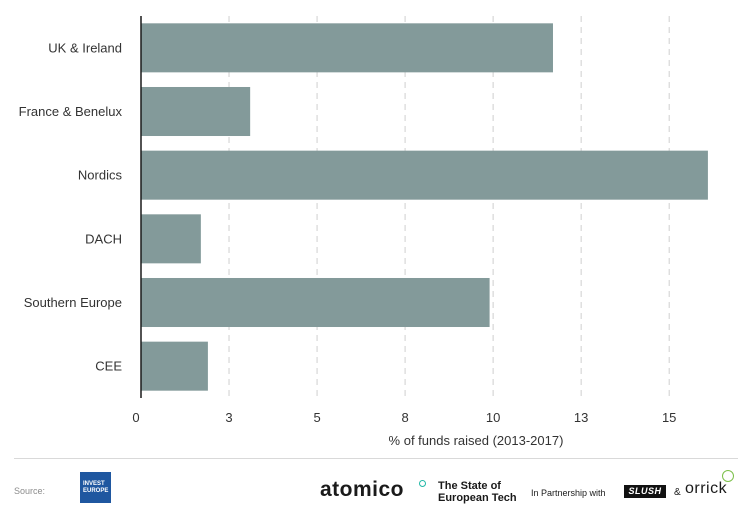  Describe the element at coordinates (376, 458) in the screenshot. I see `footer-divider` at that location.